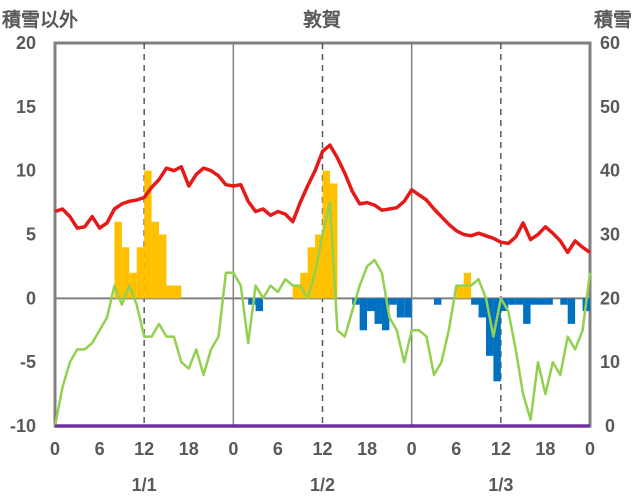  What do you see at coordinates (31, 298) in the screenshot?
I see `y-left-tick-label: 0` at bounding box center [31, 298].